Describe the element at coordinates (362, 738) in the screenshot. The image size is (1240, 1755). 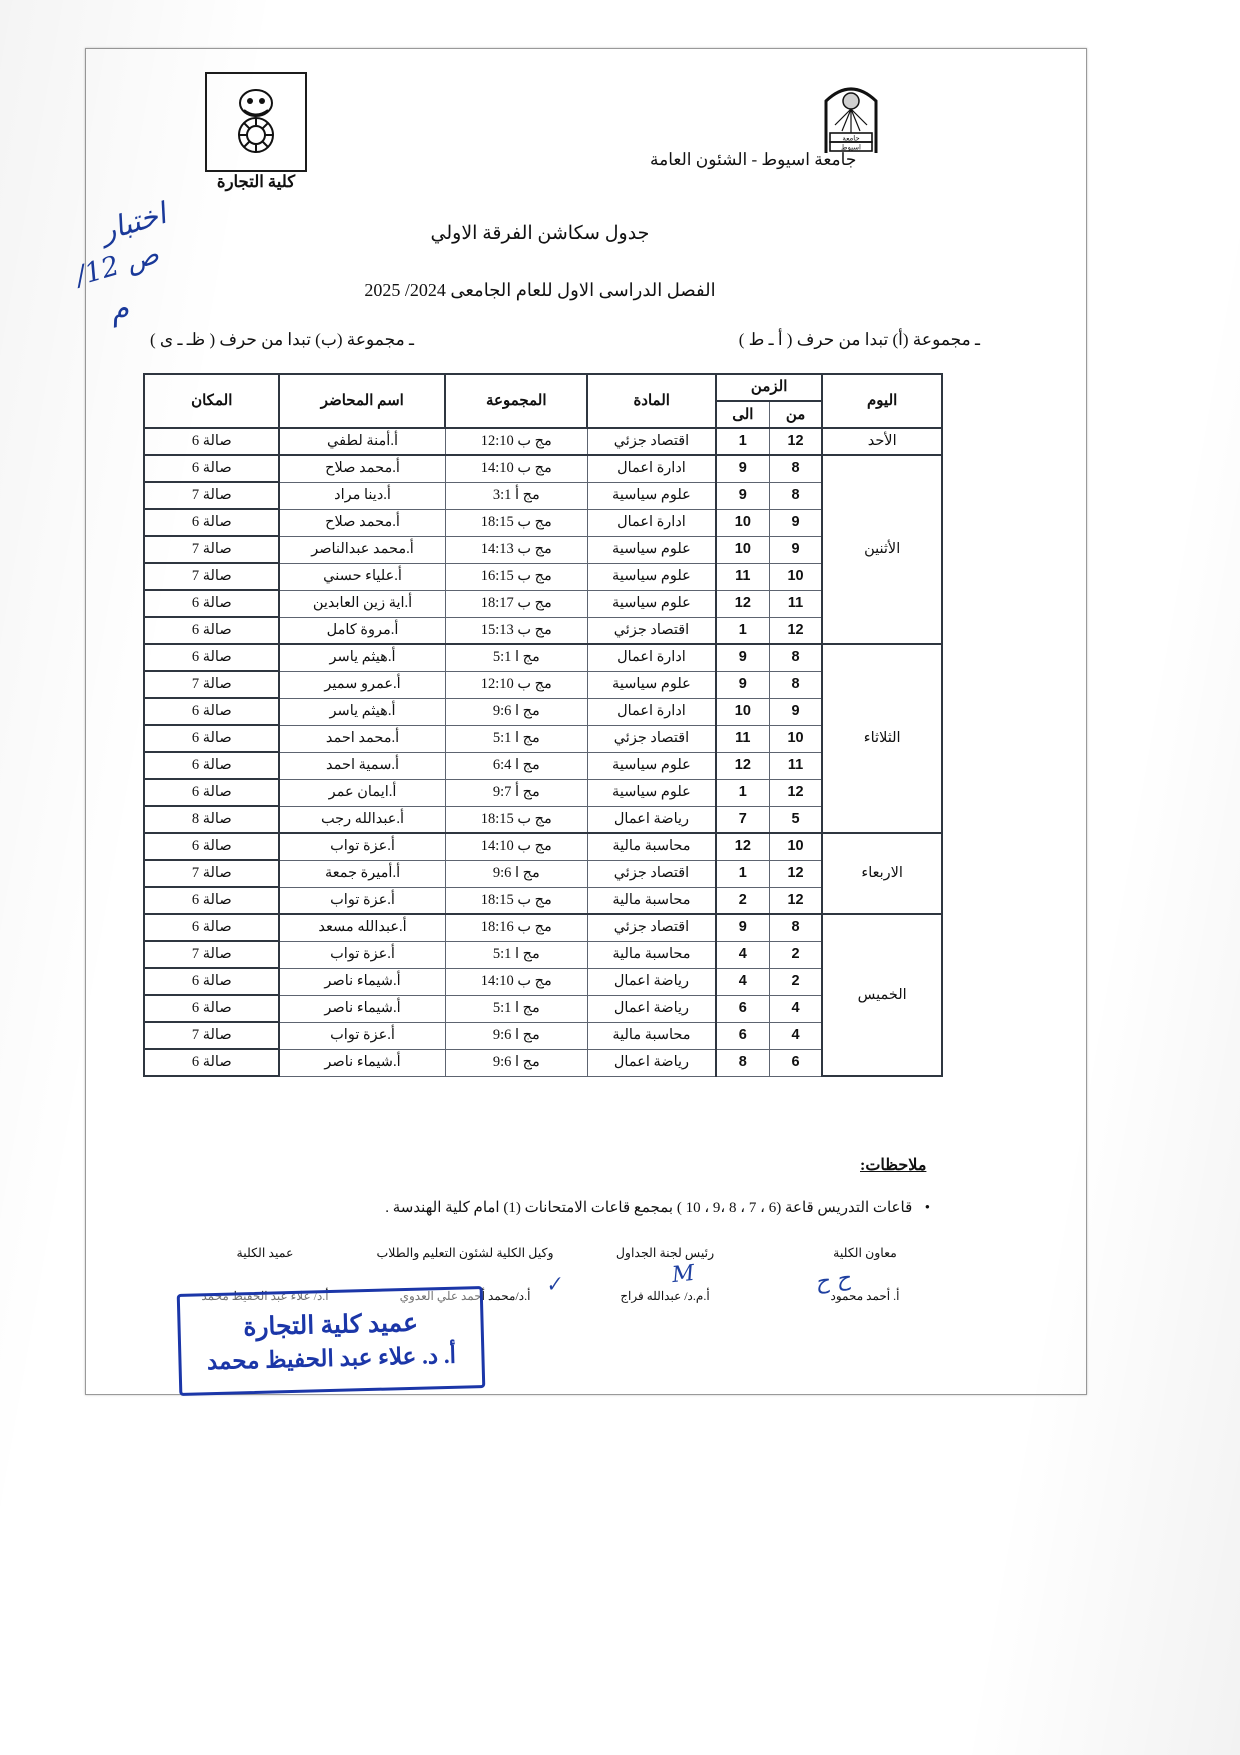
I see `cell-lecturer: أ.محمد احمد` at that location.